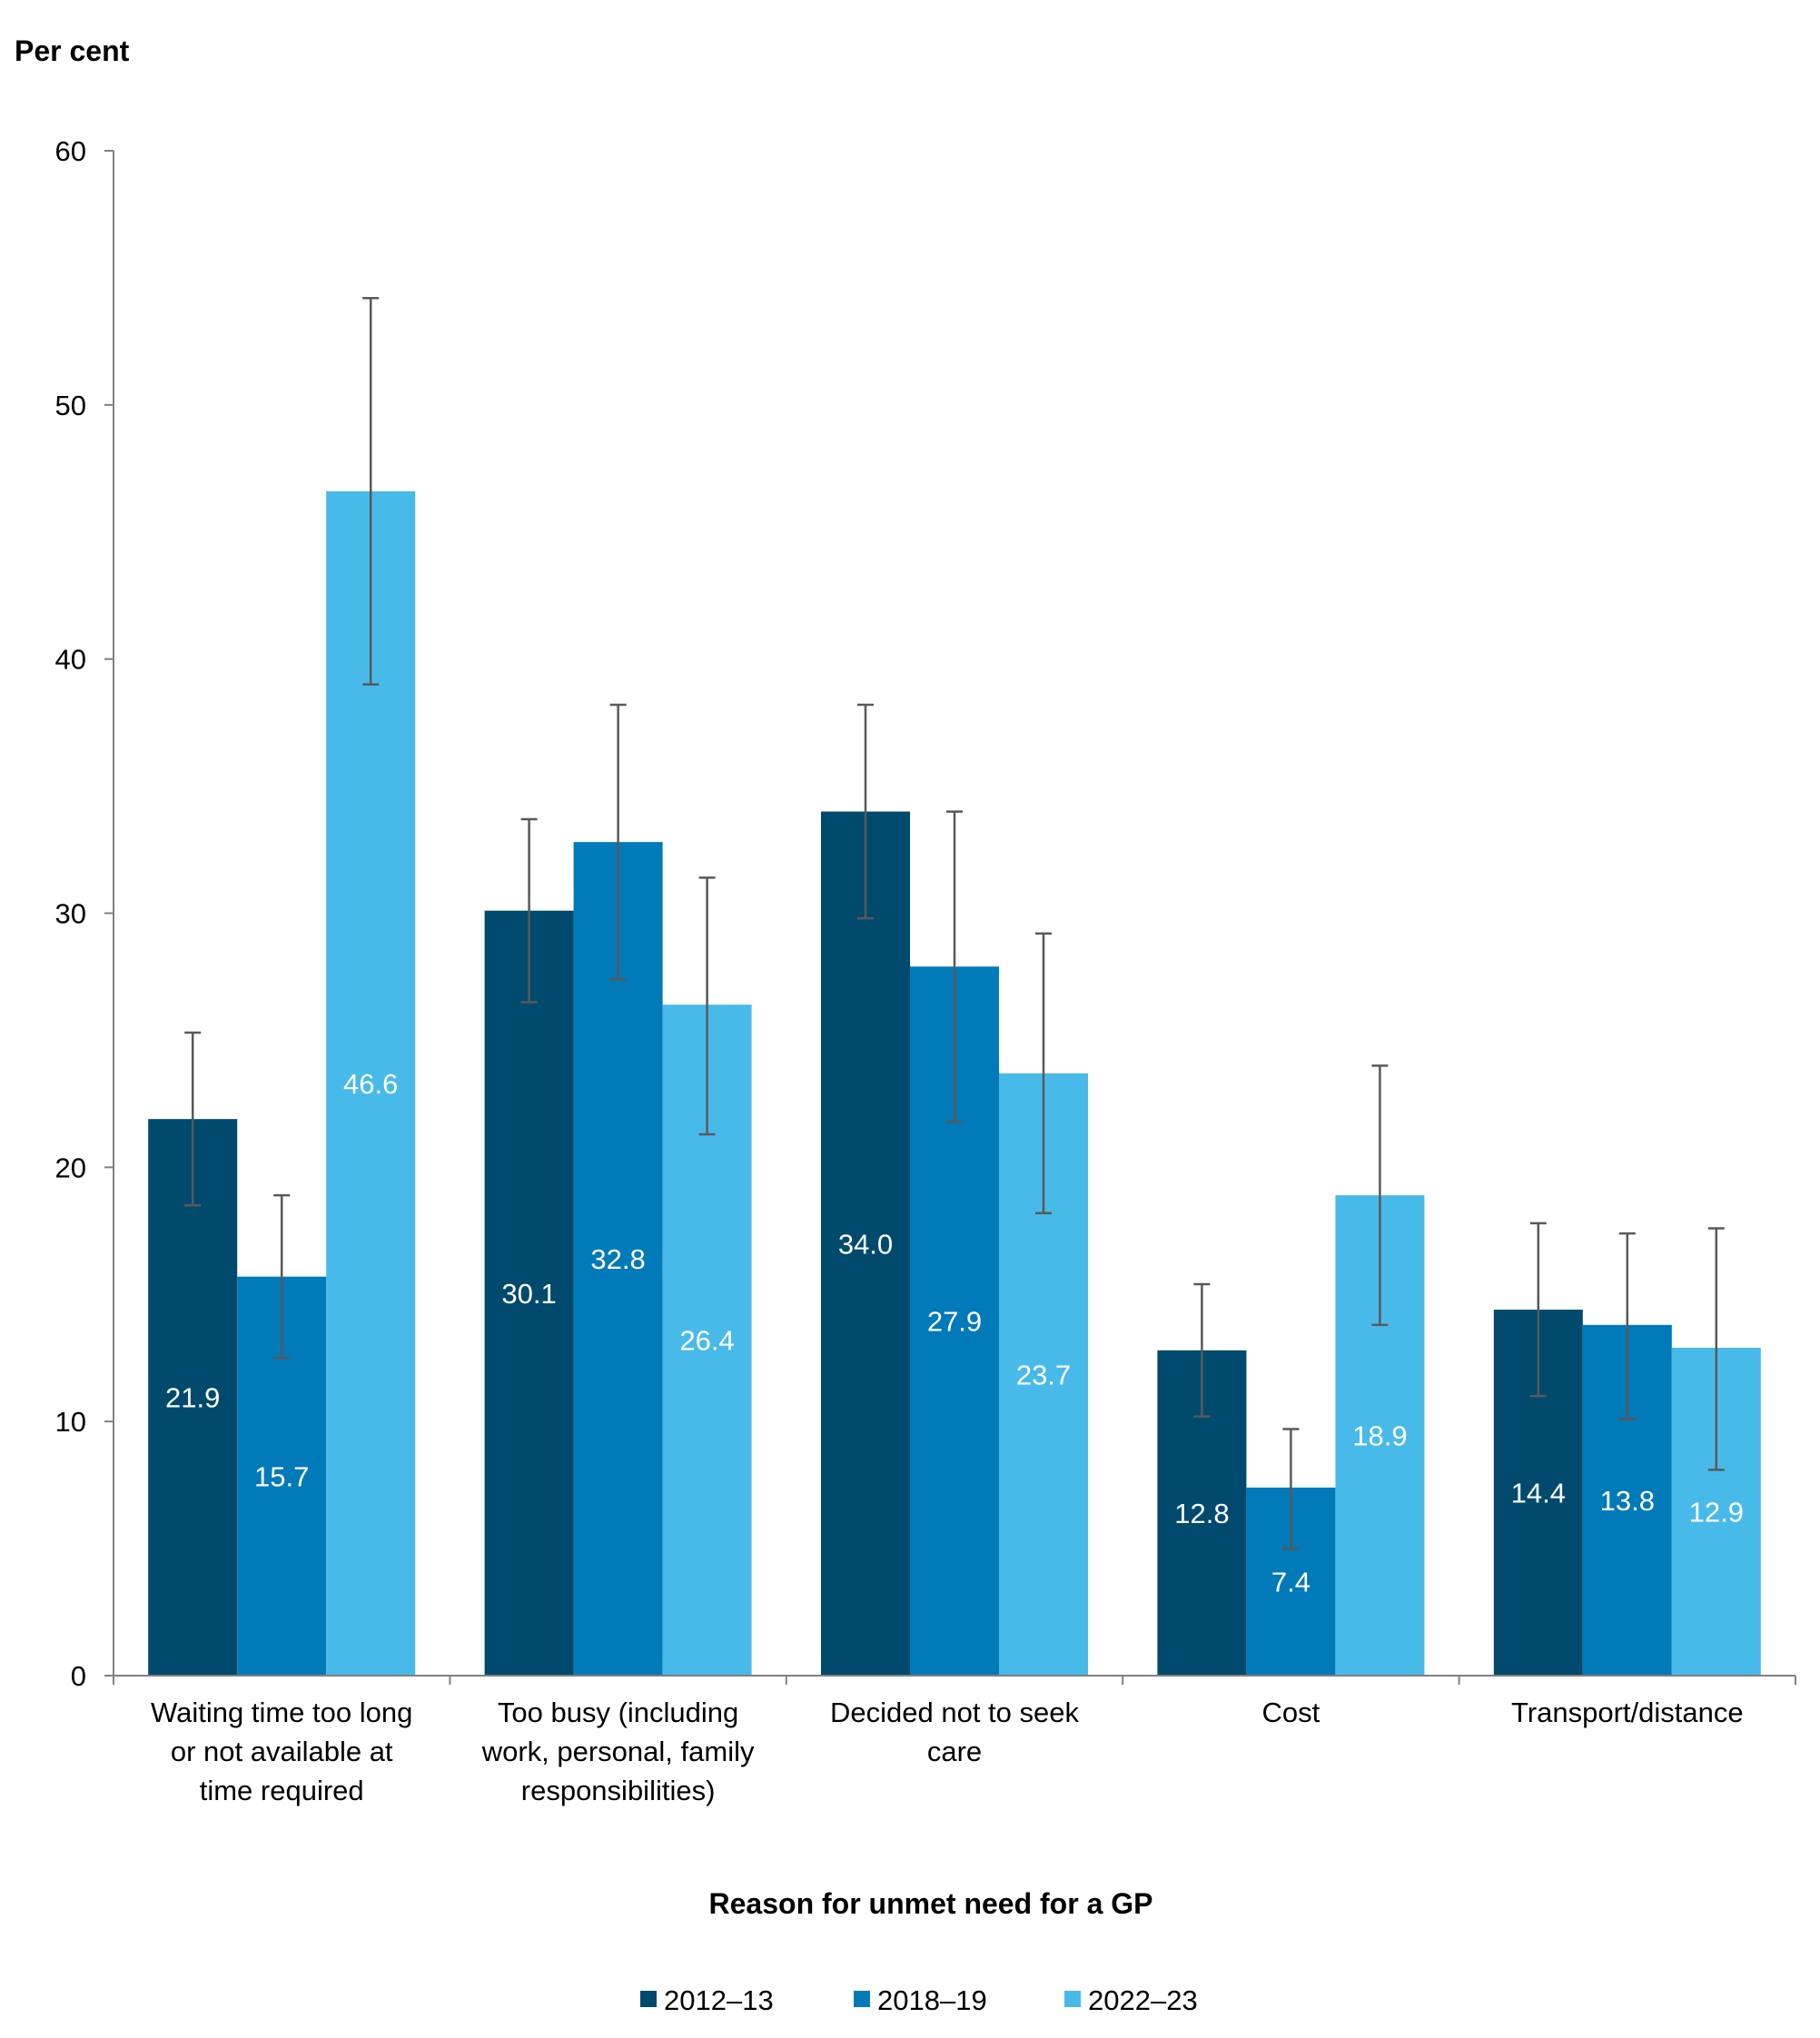 The height and width of the screenshot is (2038, 1820). Describe the element at coordinates (932, 2000) in the screenshot. I see `legend-label: 2018–19` at that location.